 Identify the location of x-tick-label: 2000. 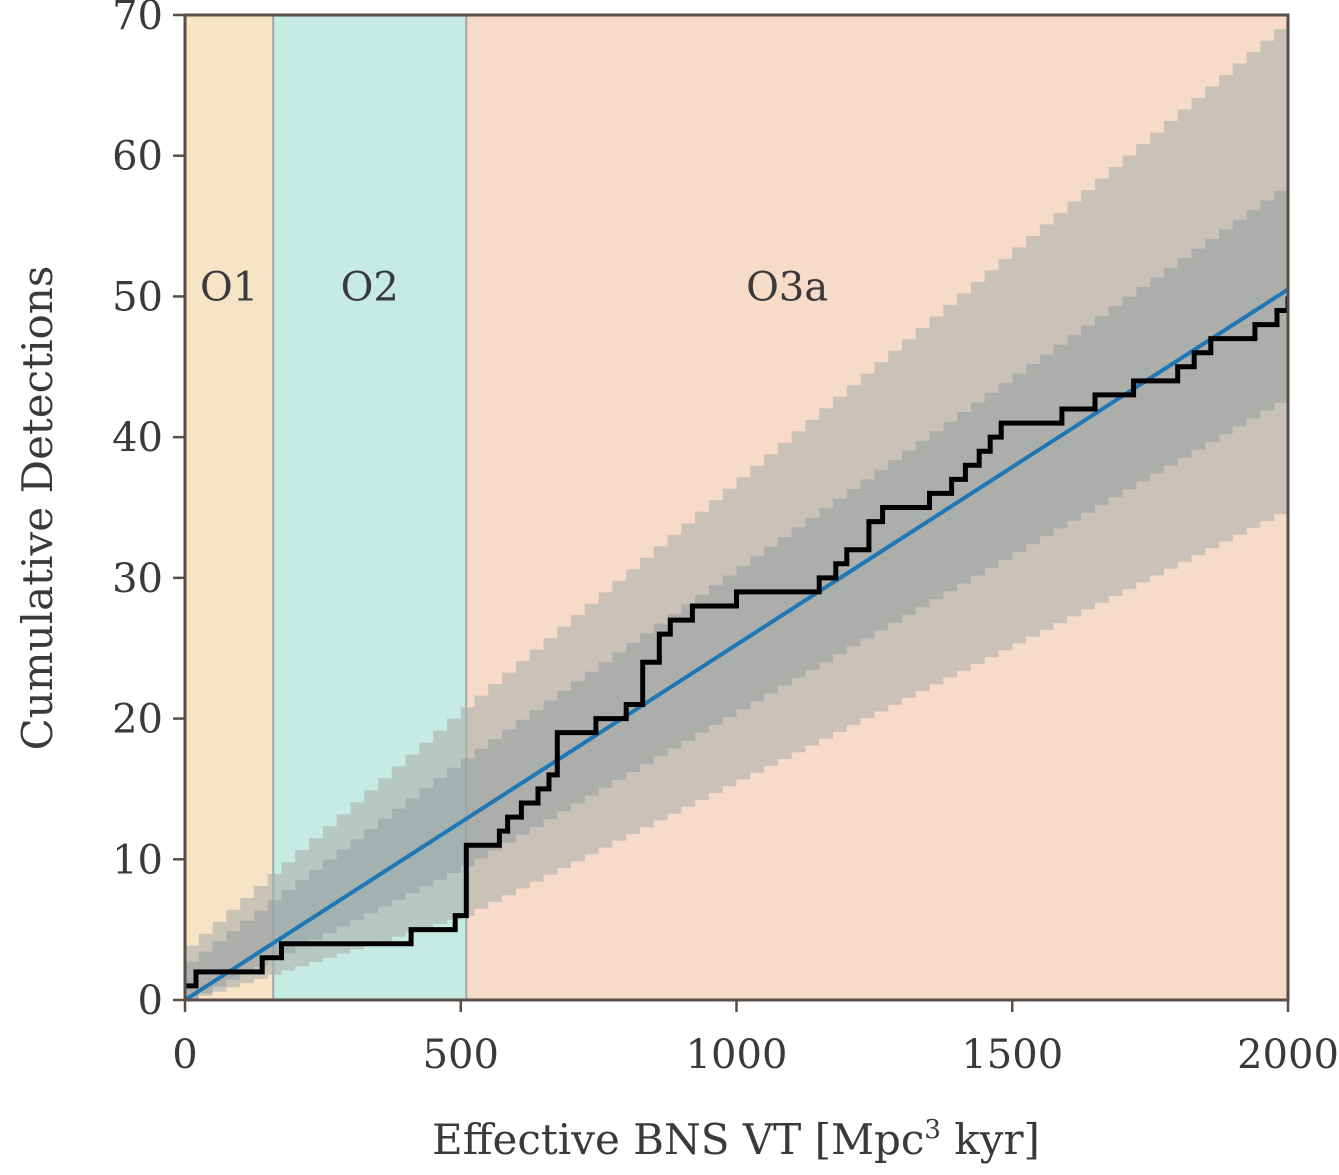
(1288, 1055).